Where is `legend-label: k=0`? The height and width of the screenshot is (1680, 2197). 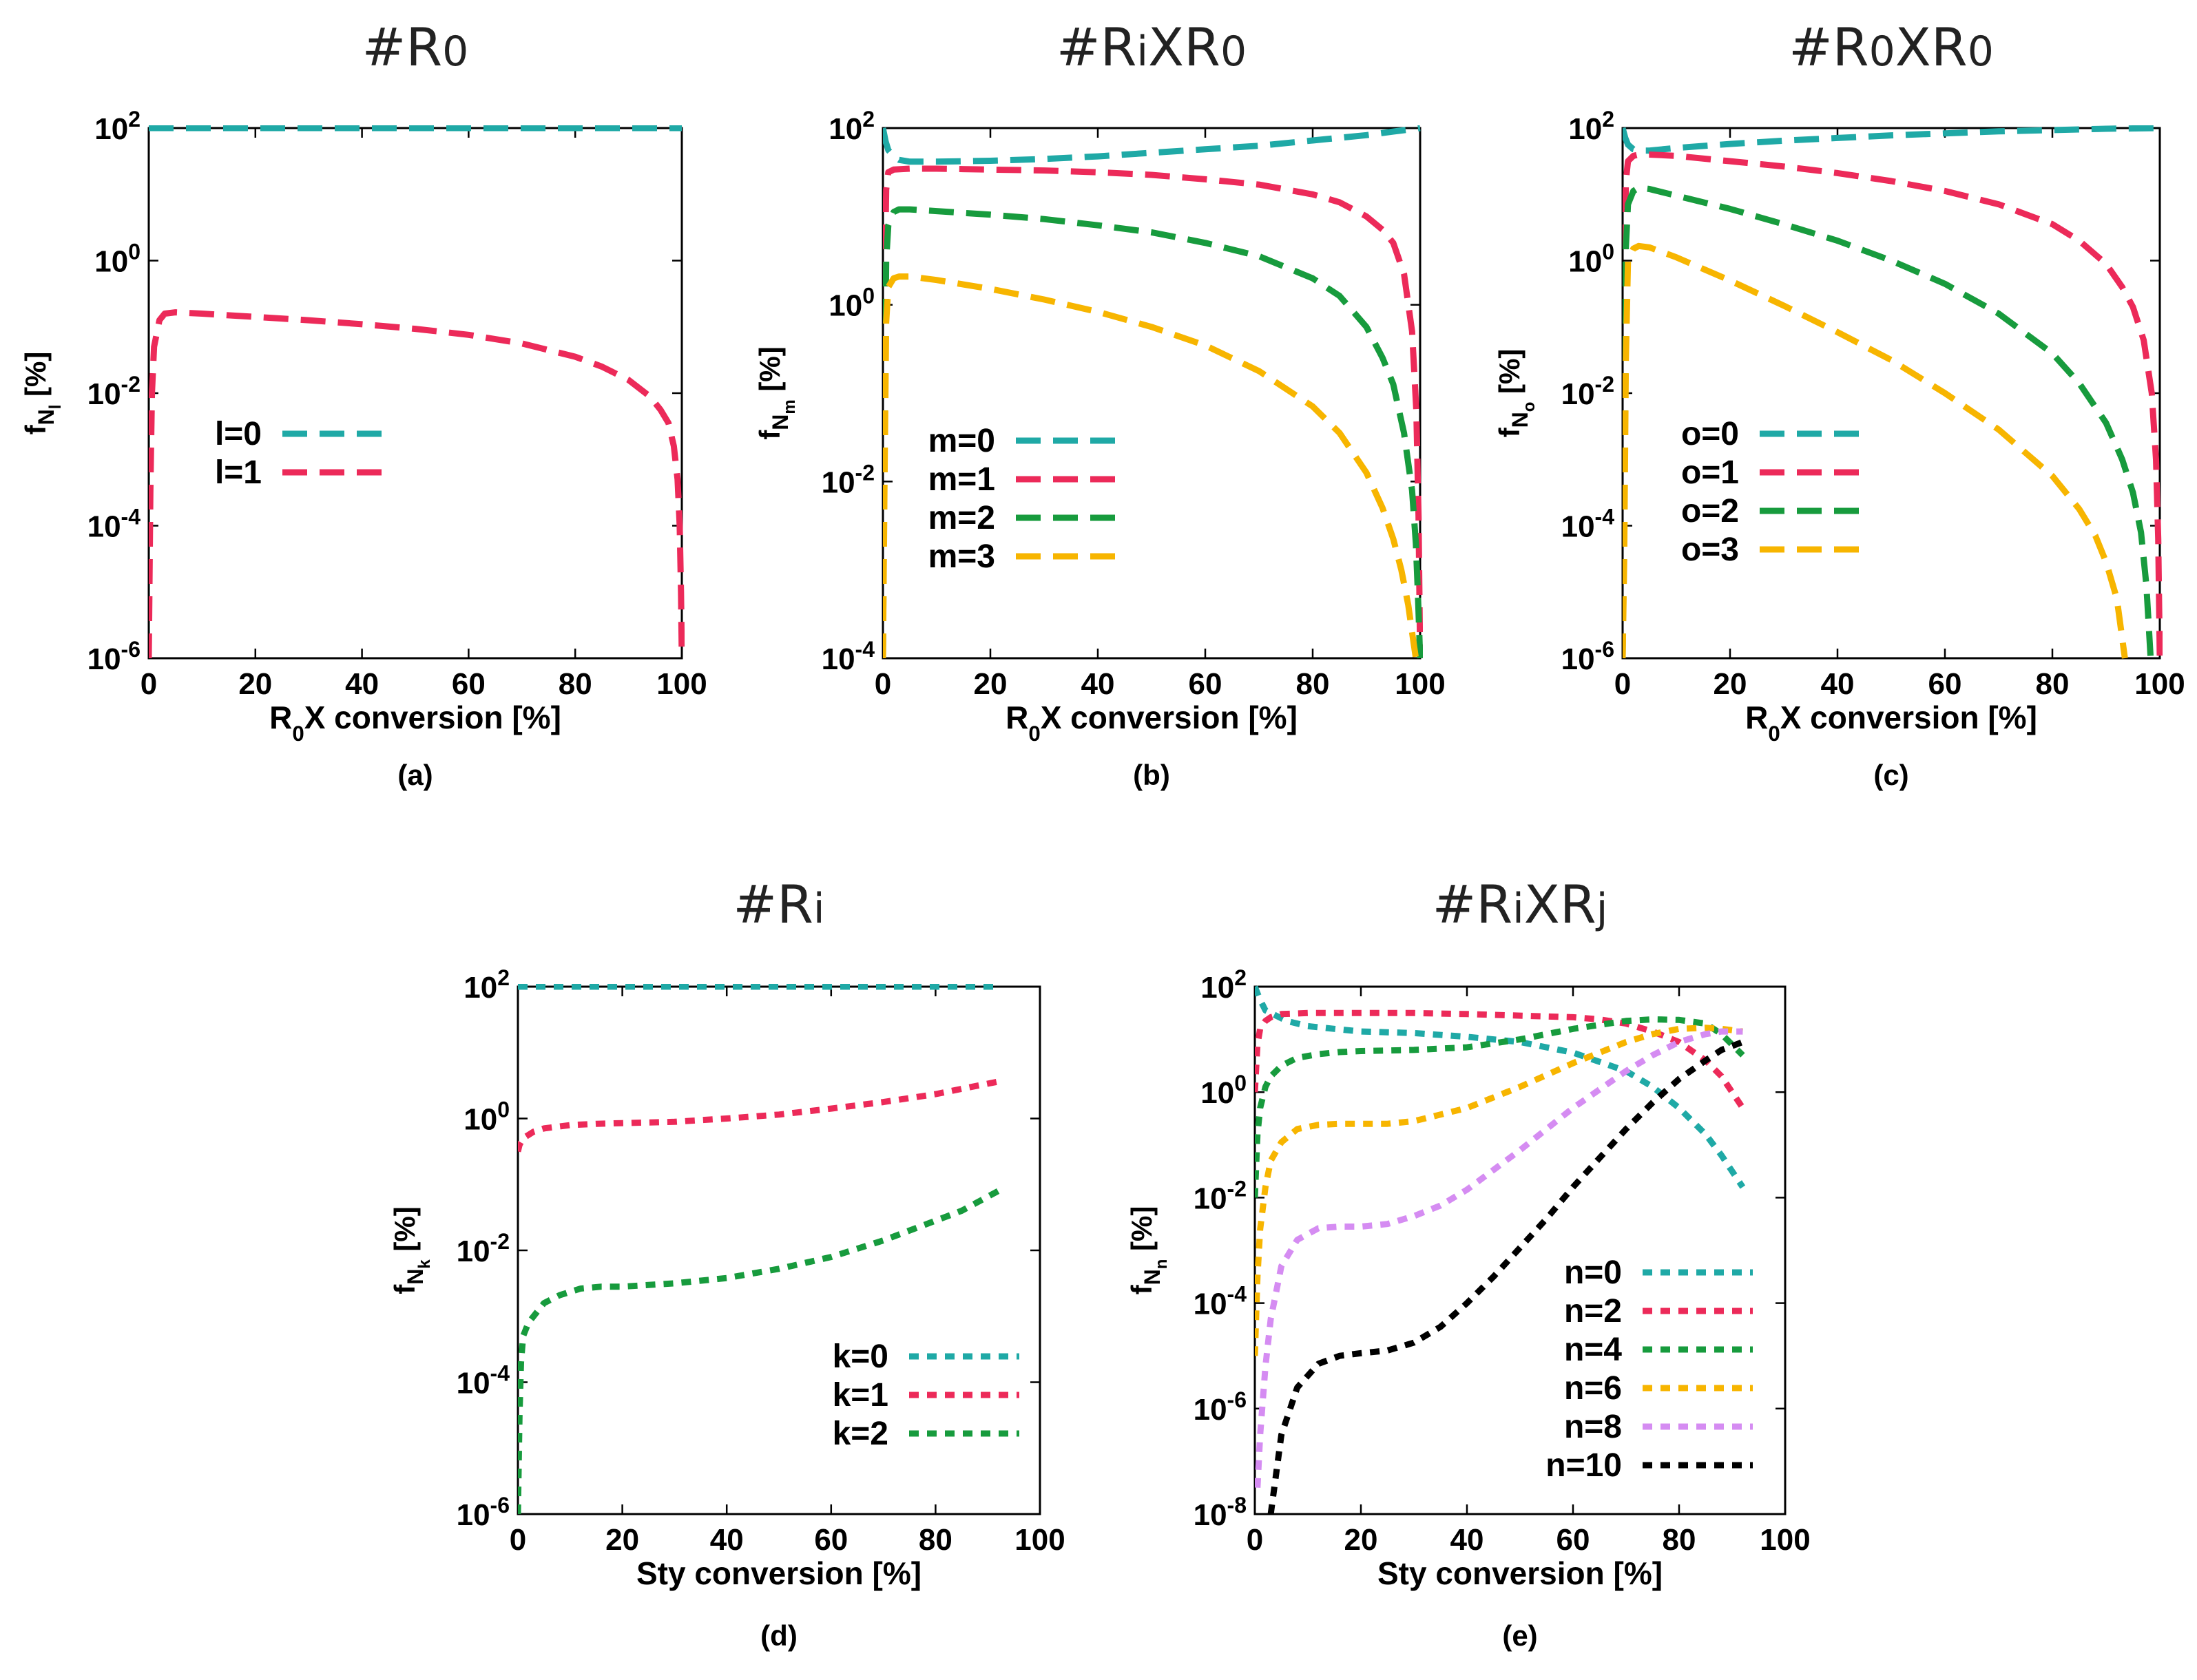
legend-label: k=0 is located at coordinates (860, 1356).